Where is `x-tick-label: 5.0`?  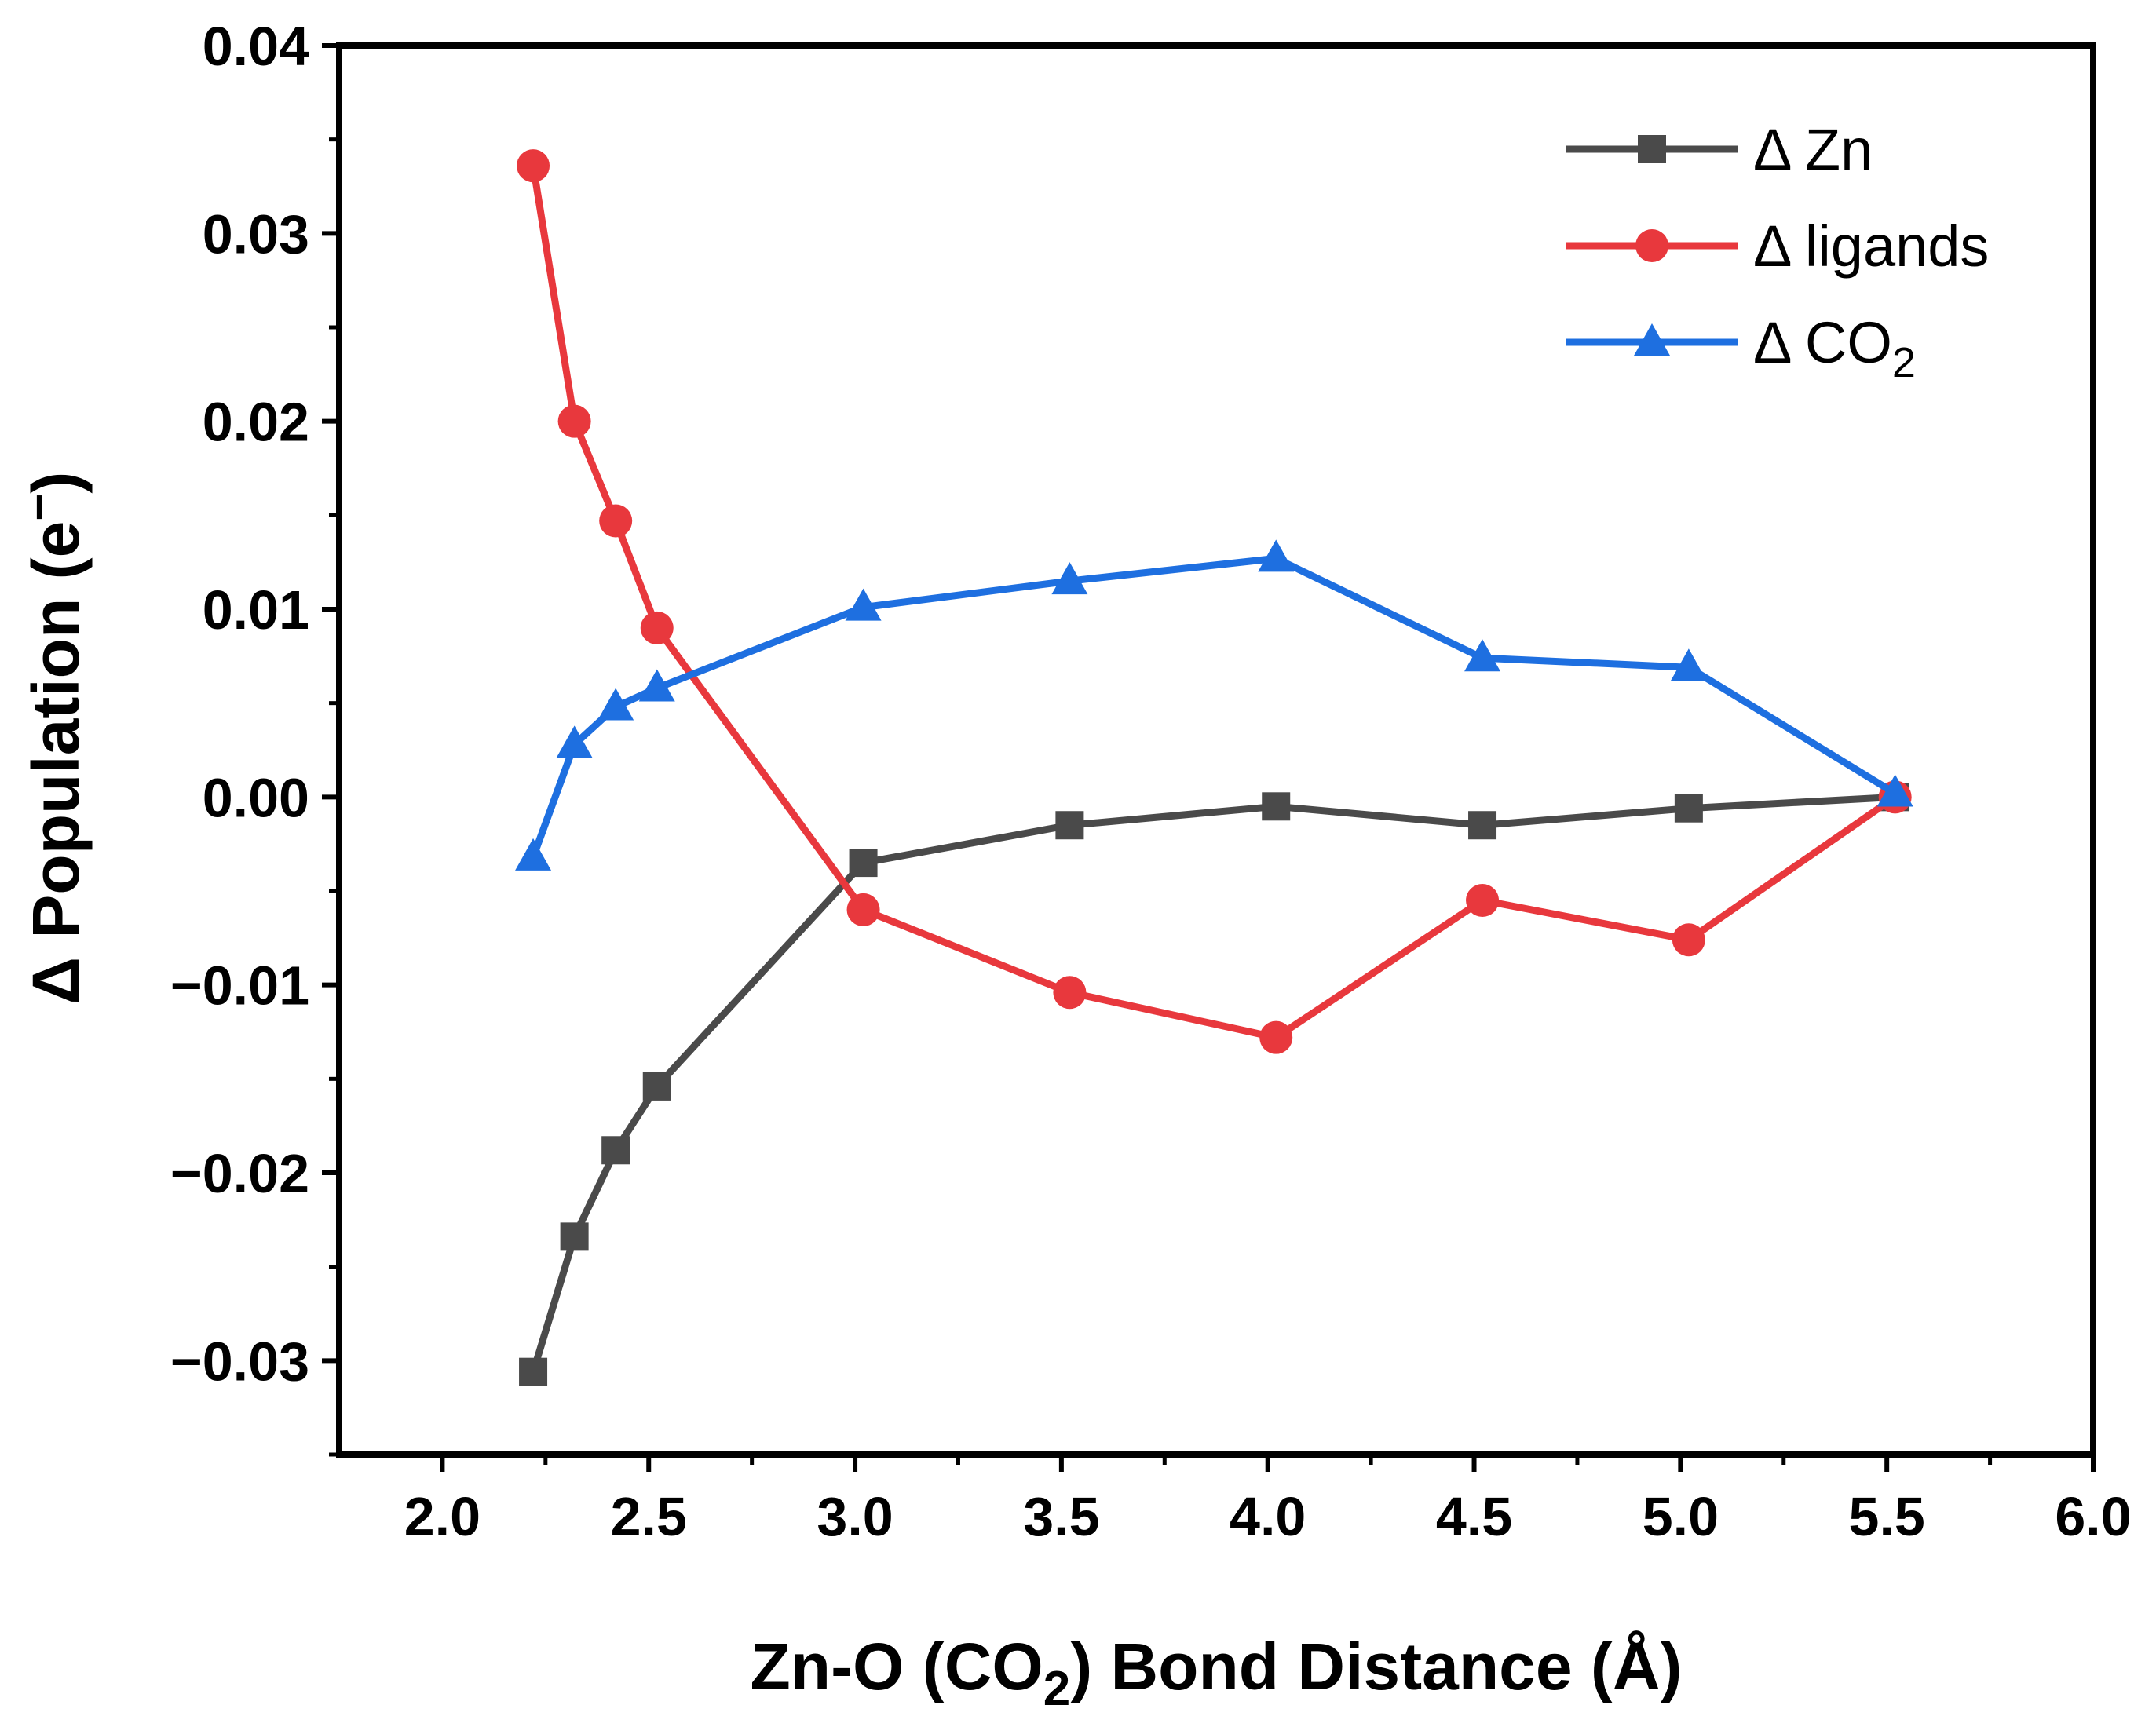
x-tick-label: 5.0 is located at coordinates (1681, 1516).